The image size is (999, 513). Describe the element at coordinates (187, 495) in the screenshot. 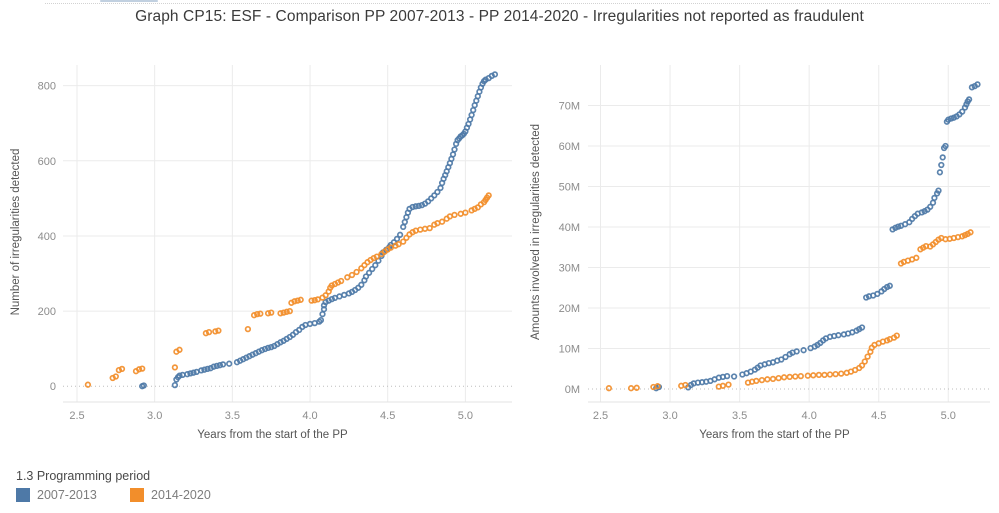

I see `legend-item-2014-2020: 2014-2020` at that location.